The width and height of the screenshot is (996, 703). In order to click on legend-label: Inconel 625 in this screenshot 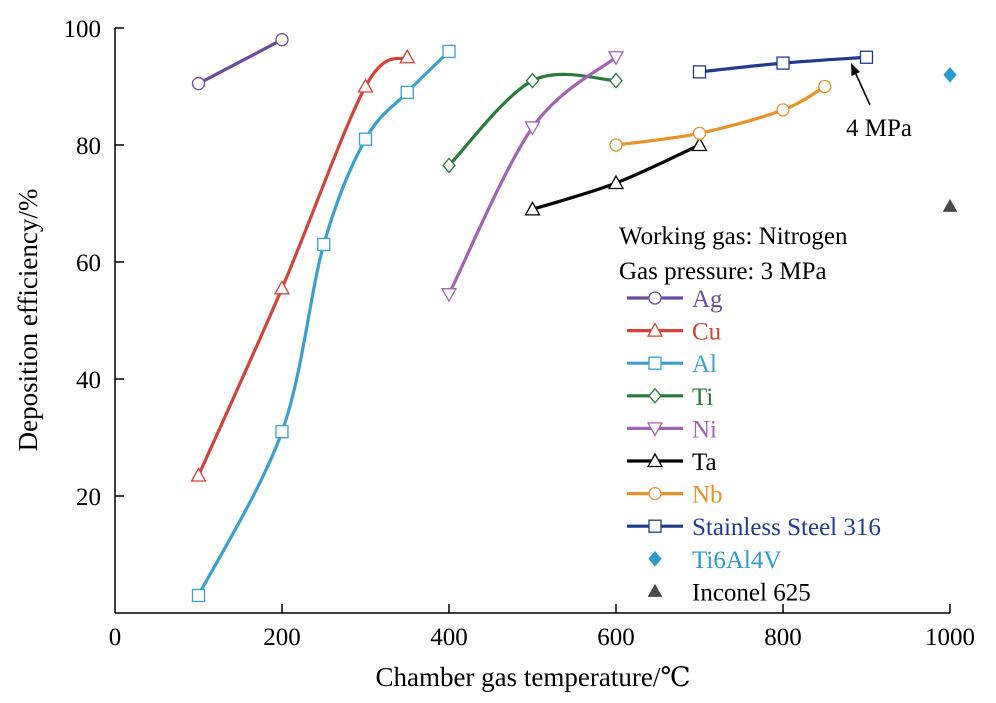, I will do `click(751, 592)`.